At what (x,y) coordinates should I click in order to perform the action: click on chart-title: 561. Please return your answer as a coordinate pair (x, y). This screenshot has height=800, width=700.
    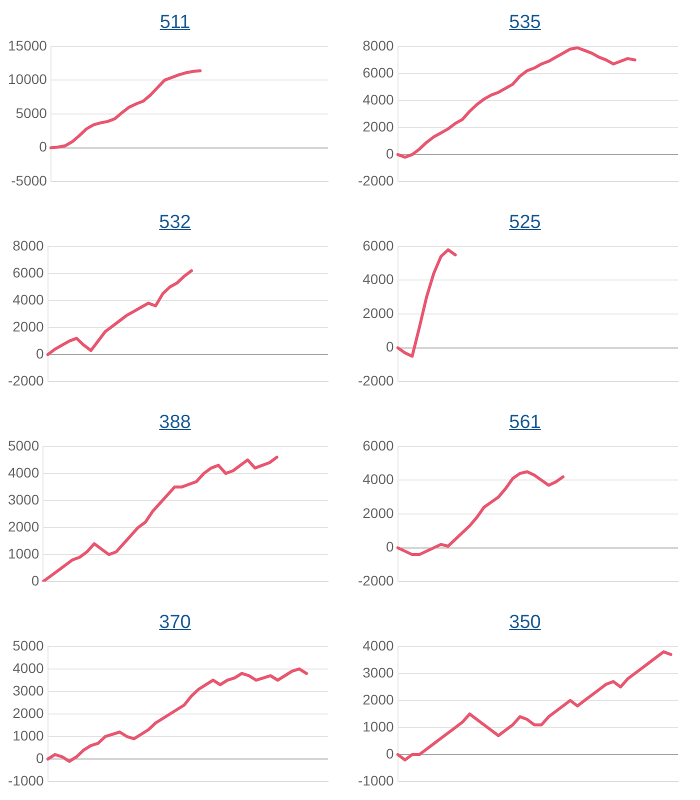
    Looking at the image, I should click on (525, 422).